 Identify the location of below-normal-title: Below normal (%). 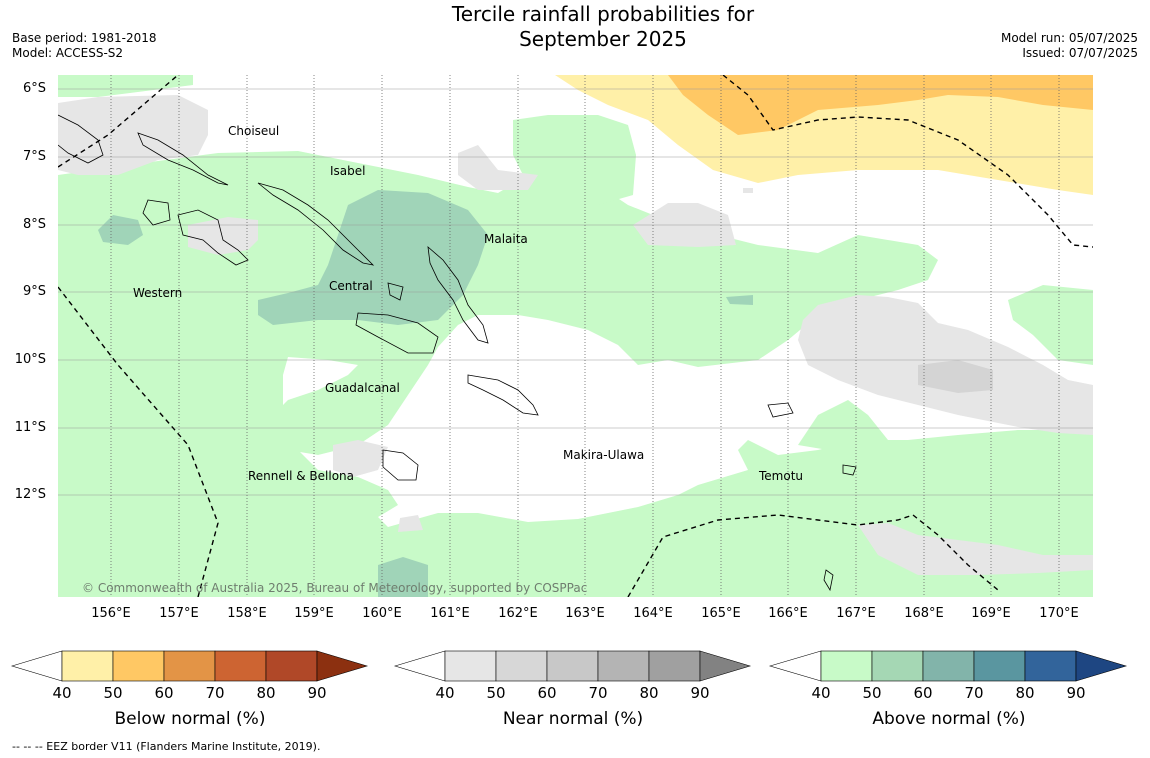
(190, 719).